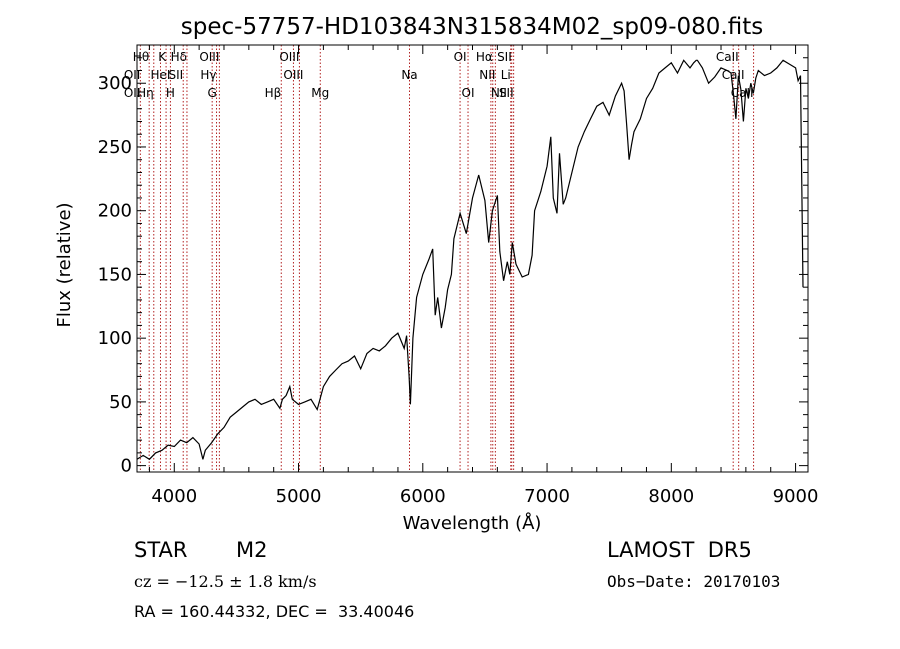 Image resolution: width=900 pixels, height=649 pixels. I want to click on observation-date: Obs−Date: 20170103, so click(694, 581).